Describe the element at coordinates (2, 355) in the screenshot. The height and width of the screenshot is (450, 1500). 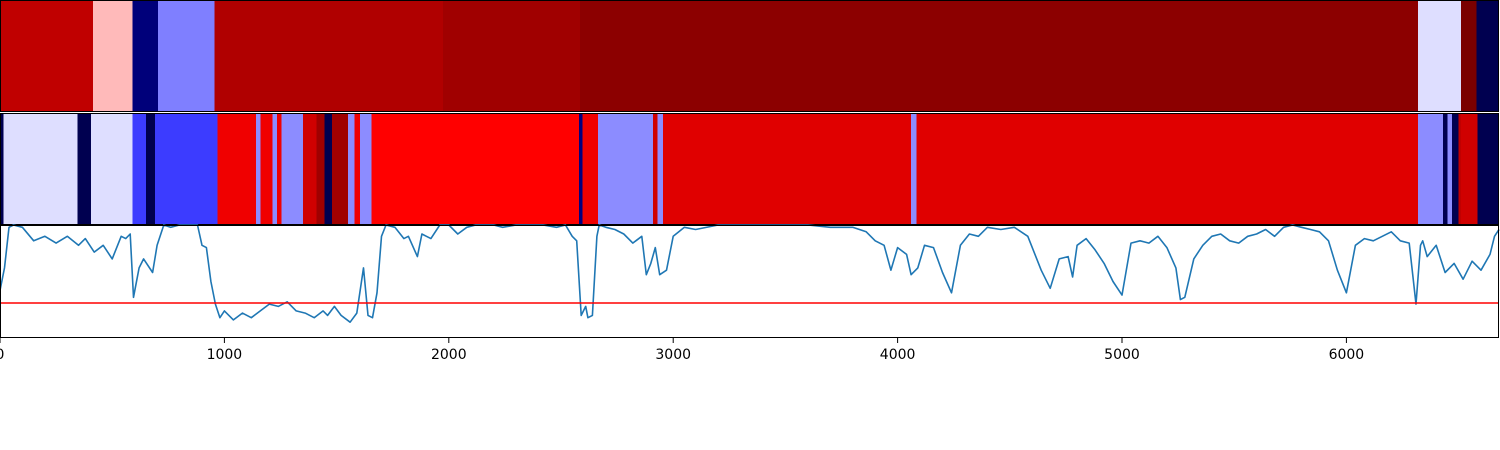
I see `x-tick-label-0: 0` at that location.